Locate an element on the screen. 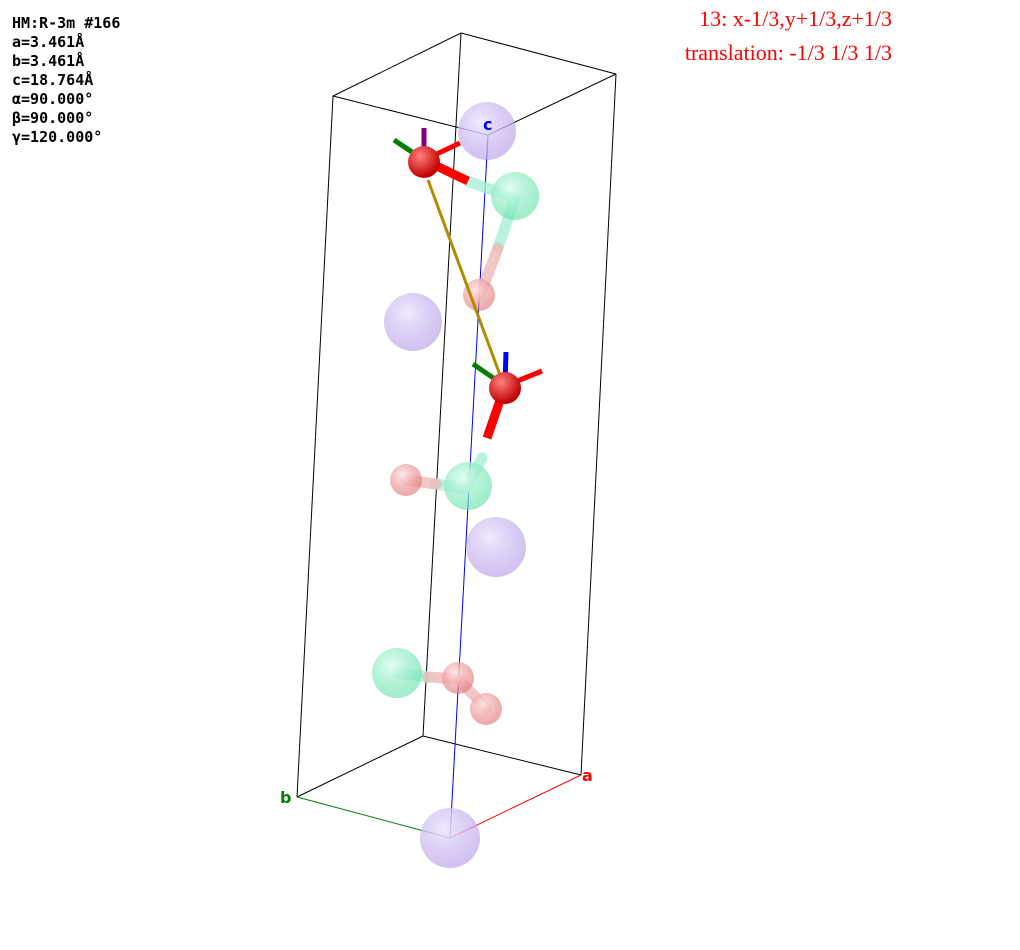 The image size is (1020, 950). symmetry-translation: translation: -1/3 1/3 1/3 is located at coordinates (788, 52).